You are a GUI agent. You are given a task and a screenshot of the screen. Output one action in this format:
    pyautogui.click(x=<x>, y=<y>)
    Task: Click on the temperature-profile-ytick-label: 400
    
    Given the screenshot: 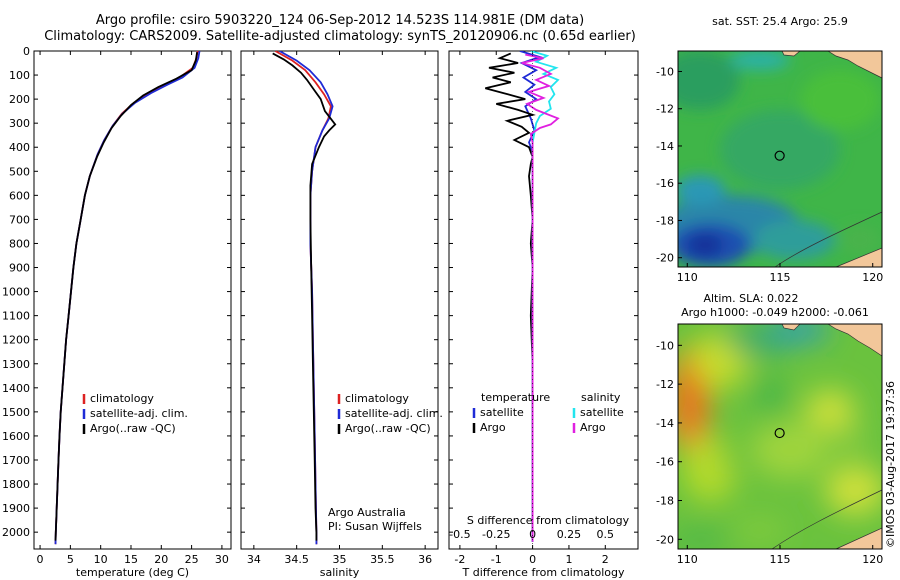 What is the action you would take?
    pyautogui.click(x=19, y=147)
    